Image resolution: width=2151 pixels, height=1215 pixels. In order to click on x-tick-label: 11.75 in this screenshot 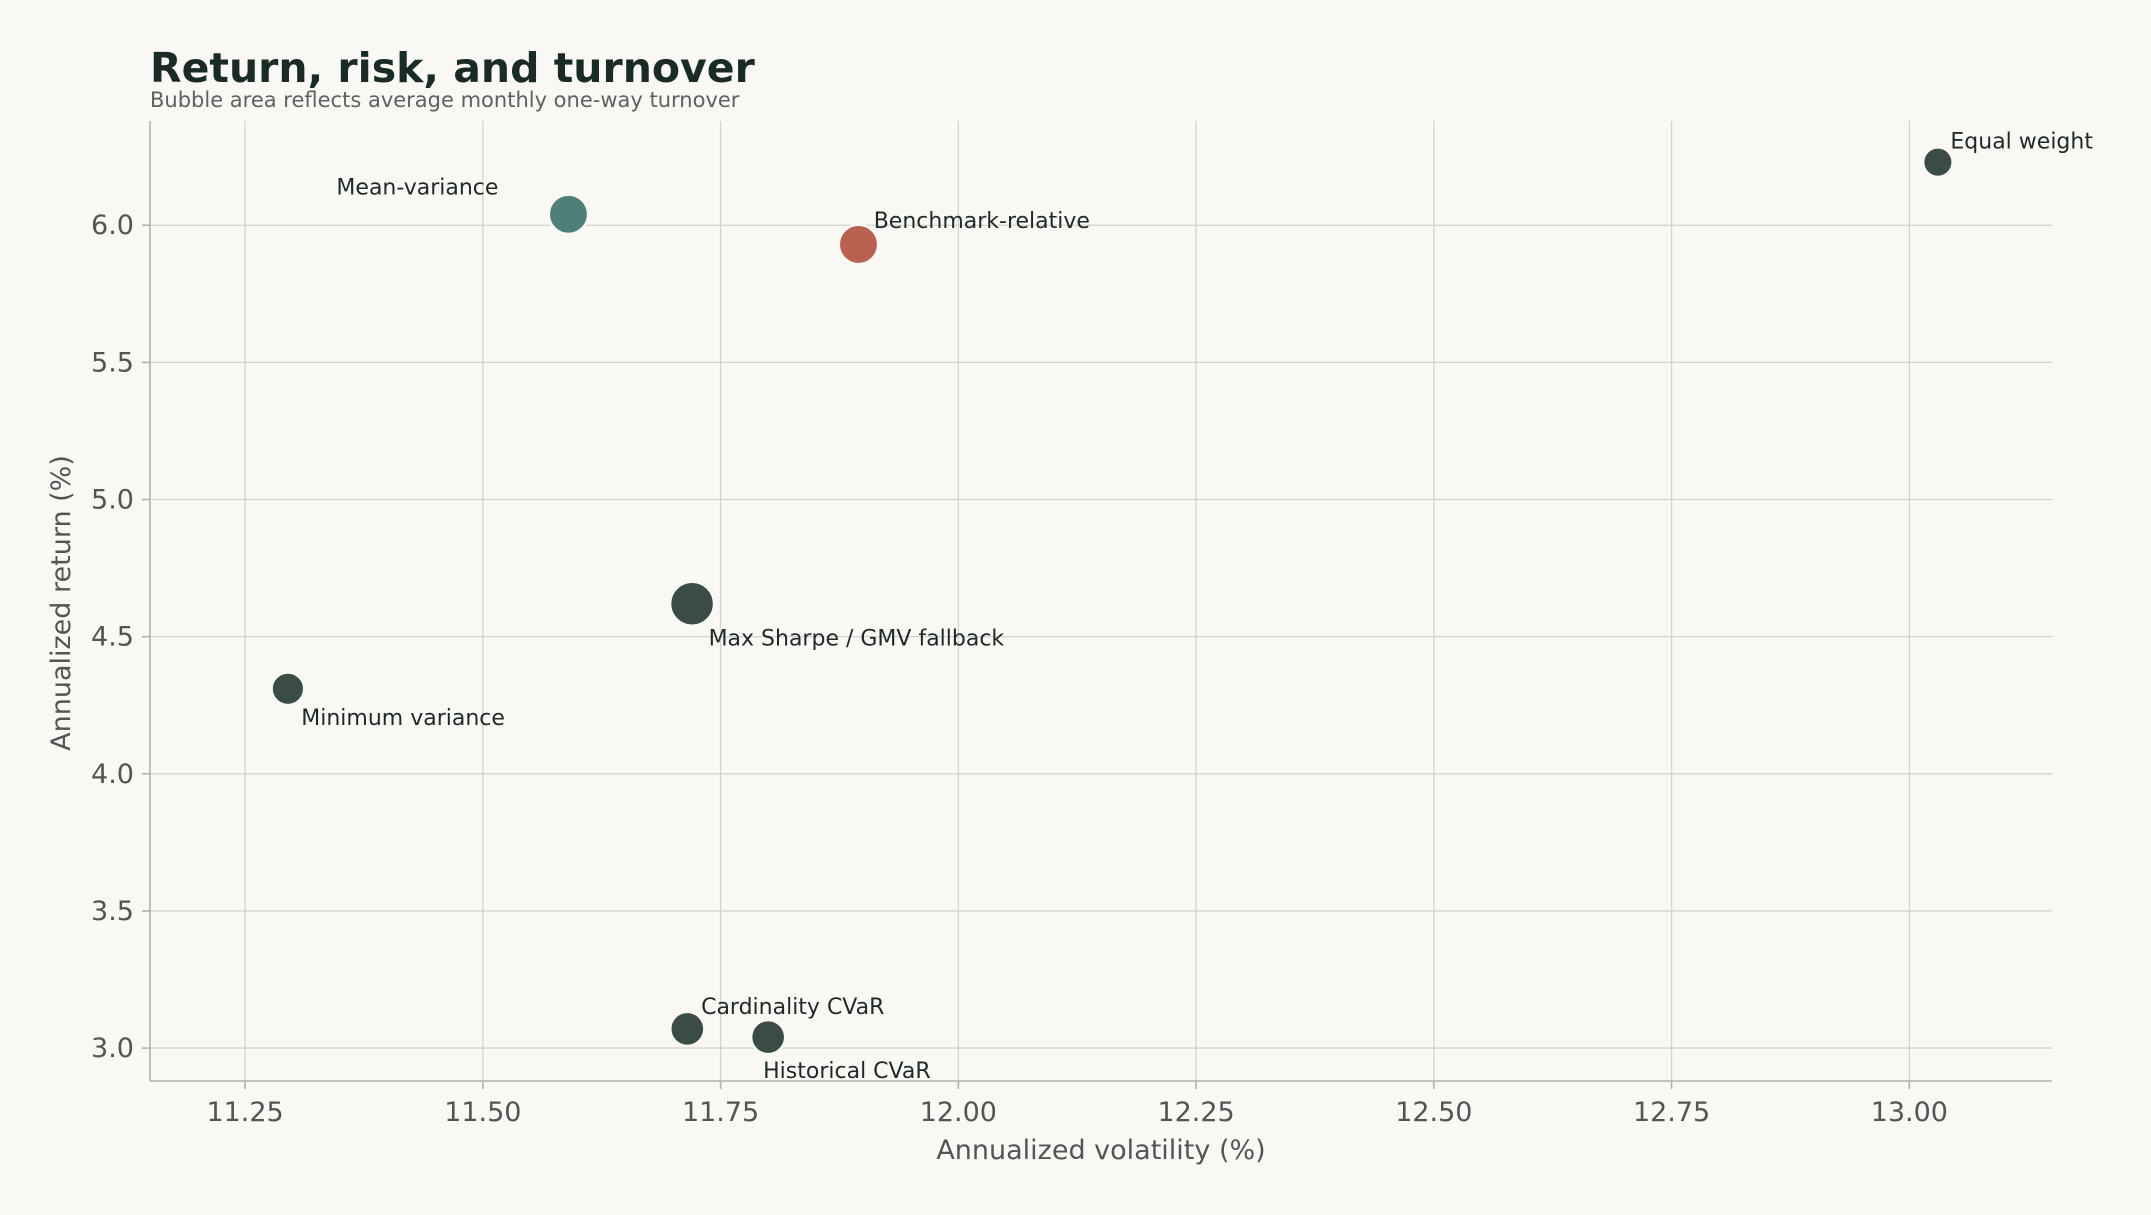, I will do `click(720, 1112)`.